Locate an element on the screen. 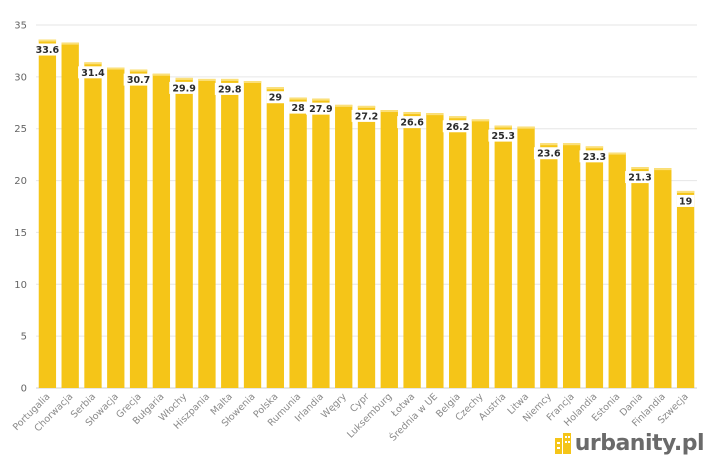 The height and width of the screenshot is (460, 710). data-label: 30.7 is located at coordinates (138, 80).